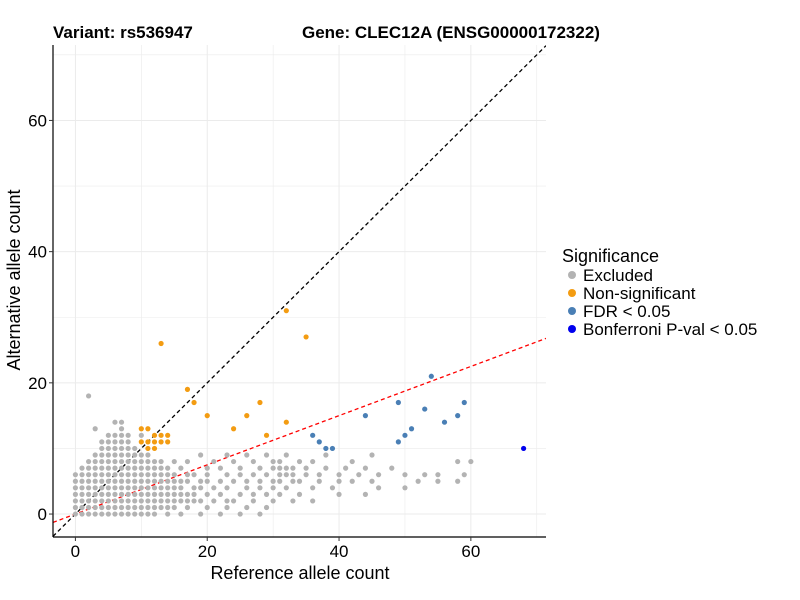 Image resolution: width=800 pixels, height=600 pixels. I want to click on legend-title: Significance, so click(610, 256).